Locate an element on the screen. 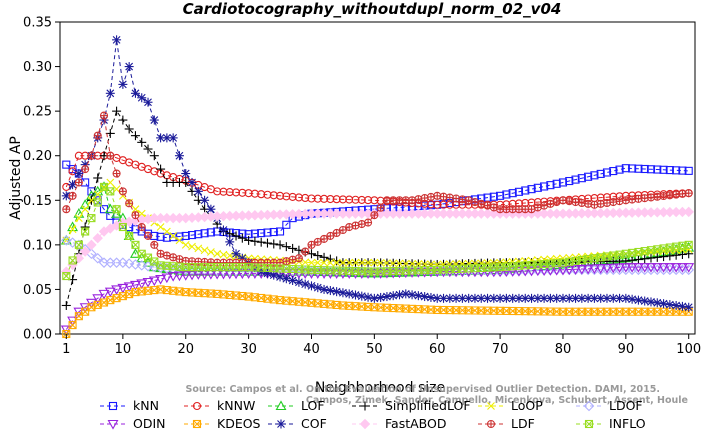  legend-label: LOF is located at coordinates (313, 405).